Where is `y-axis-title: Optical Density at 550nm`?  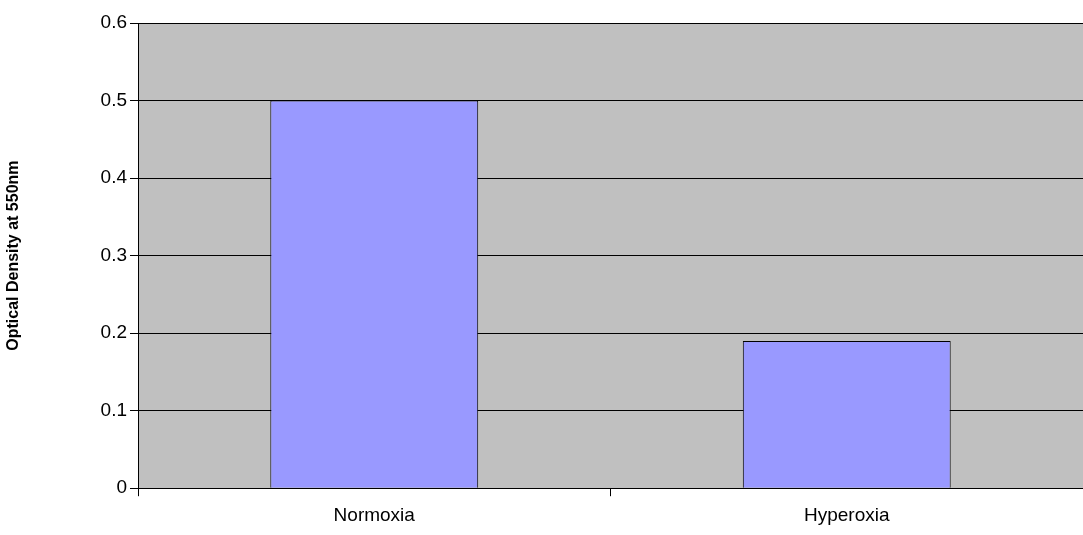
y-axis-title: Optical Density at 550nm is located at coordinates (13, 255).